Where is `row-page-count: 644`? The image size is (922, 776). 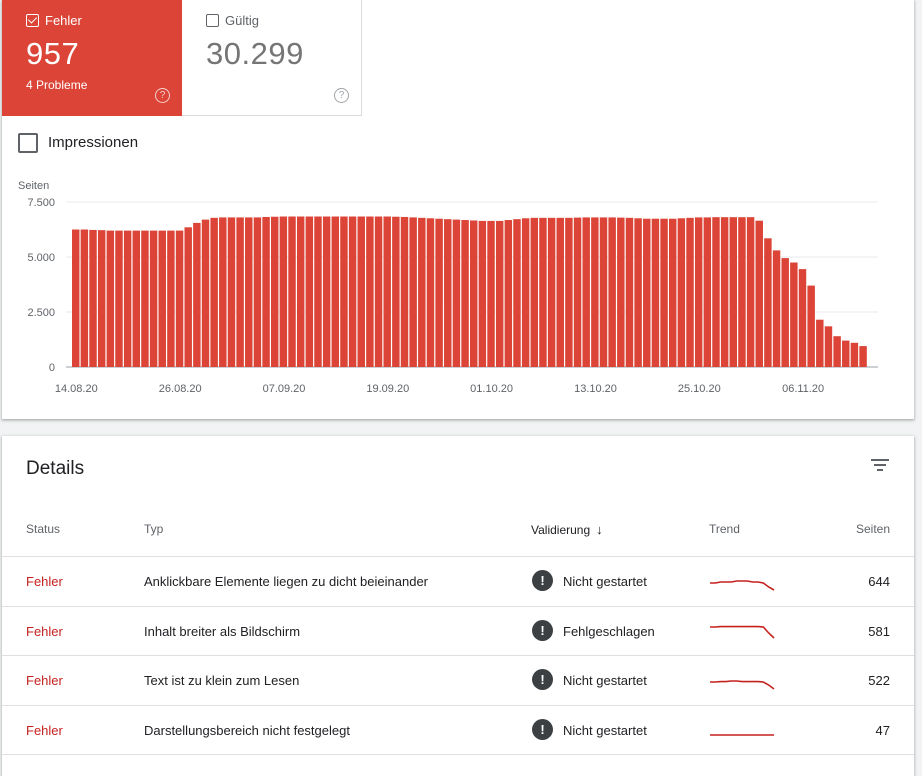
row-page-count: 644 is located at coordinates (879, 581).